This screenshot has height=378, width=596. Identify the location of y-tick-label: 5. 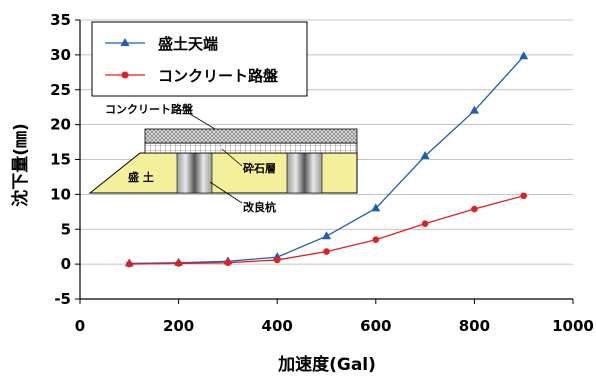
(66, 229).